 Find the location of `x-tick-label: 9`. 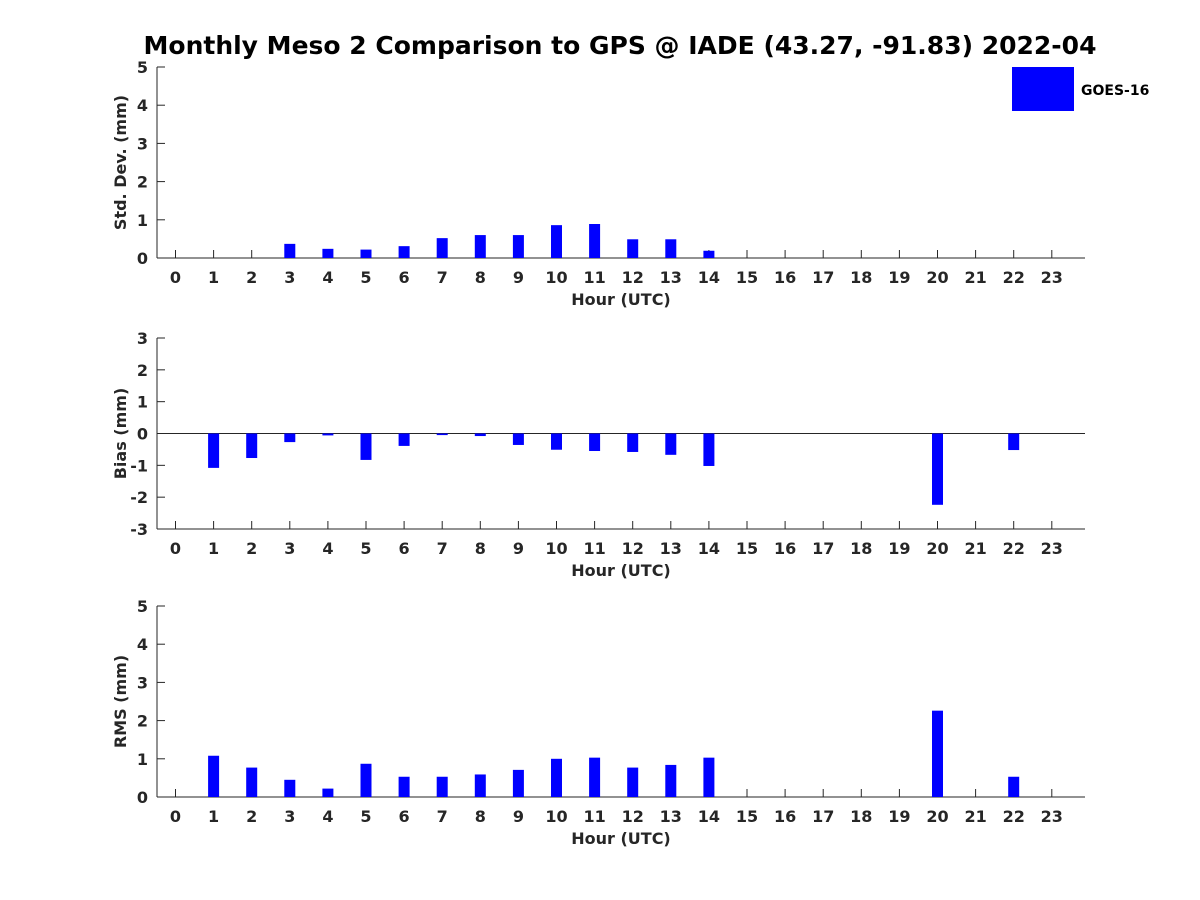

x-tick-label: 9 is located at coordinates (518, 816).